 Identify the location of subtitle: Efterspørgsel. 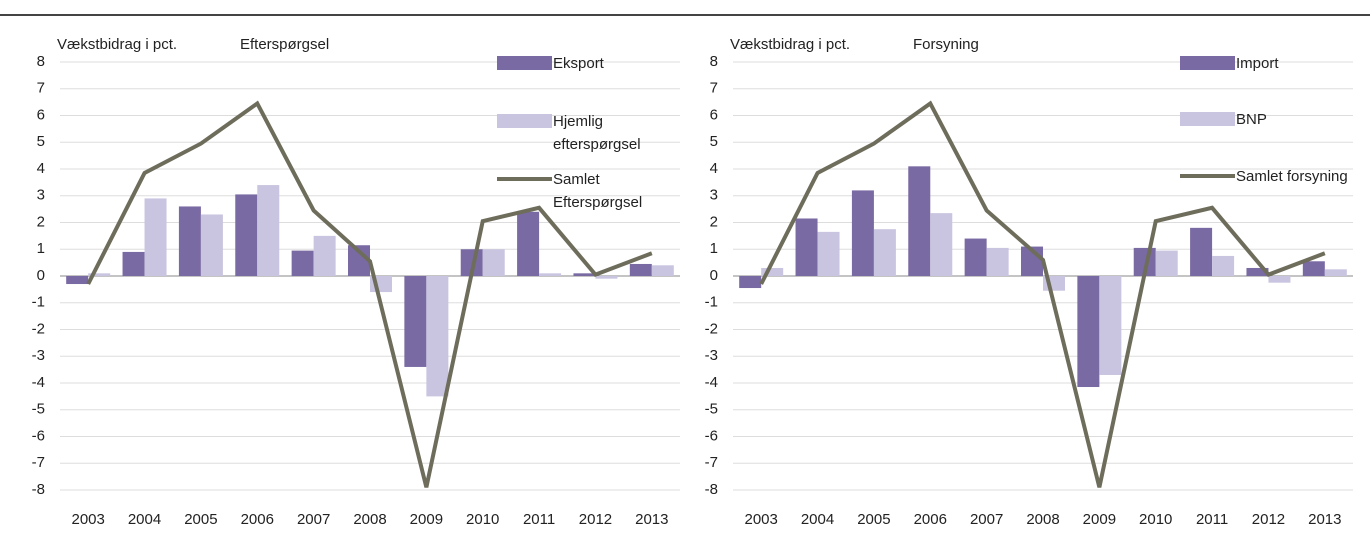
(284, 44).